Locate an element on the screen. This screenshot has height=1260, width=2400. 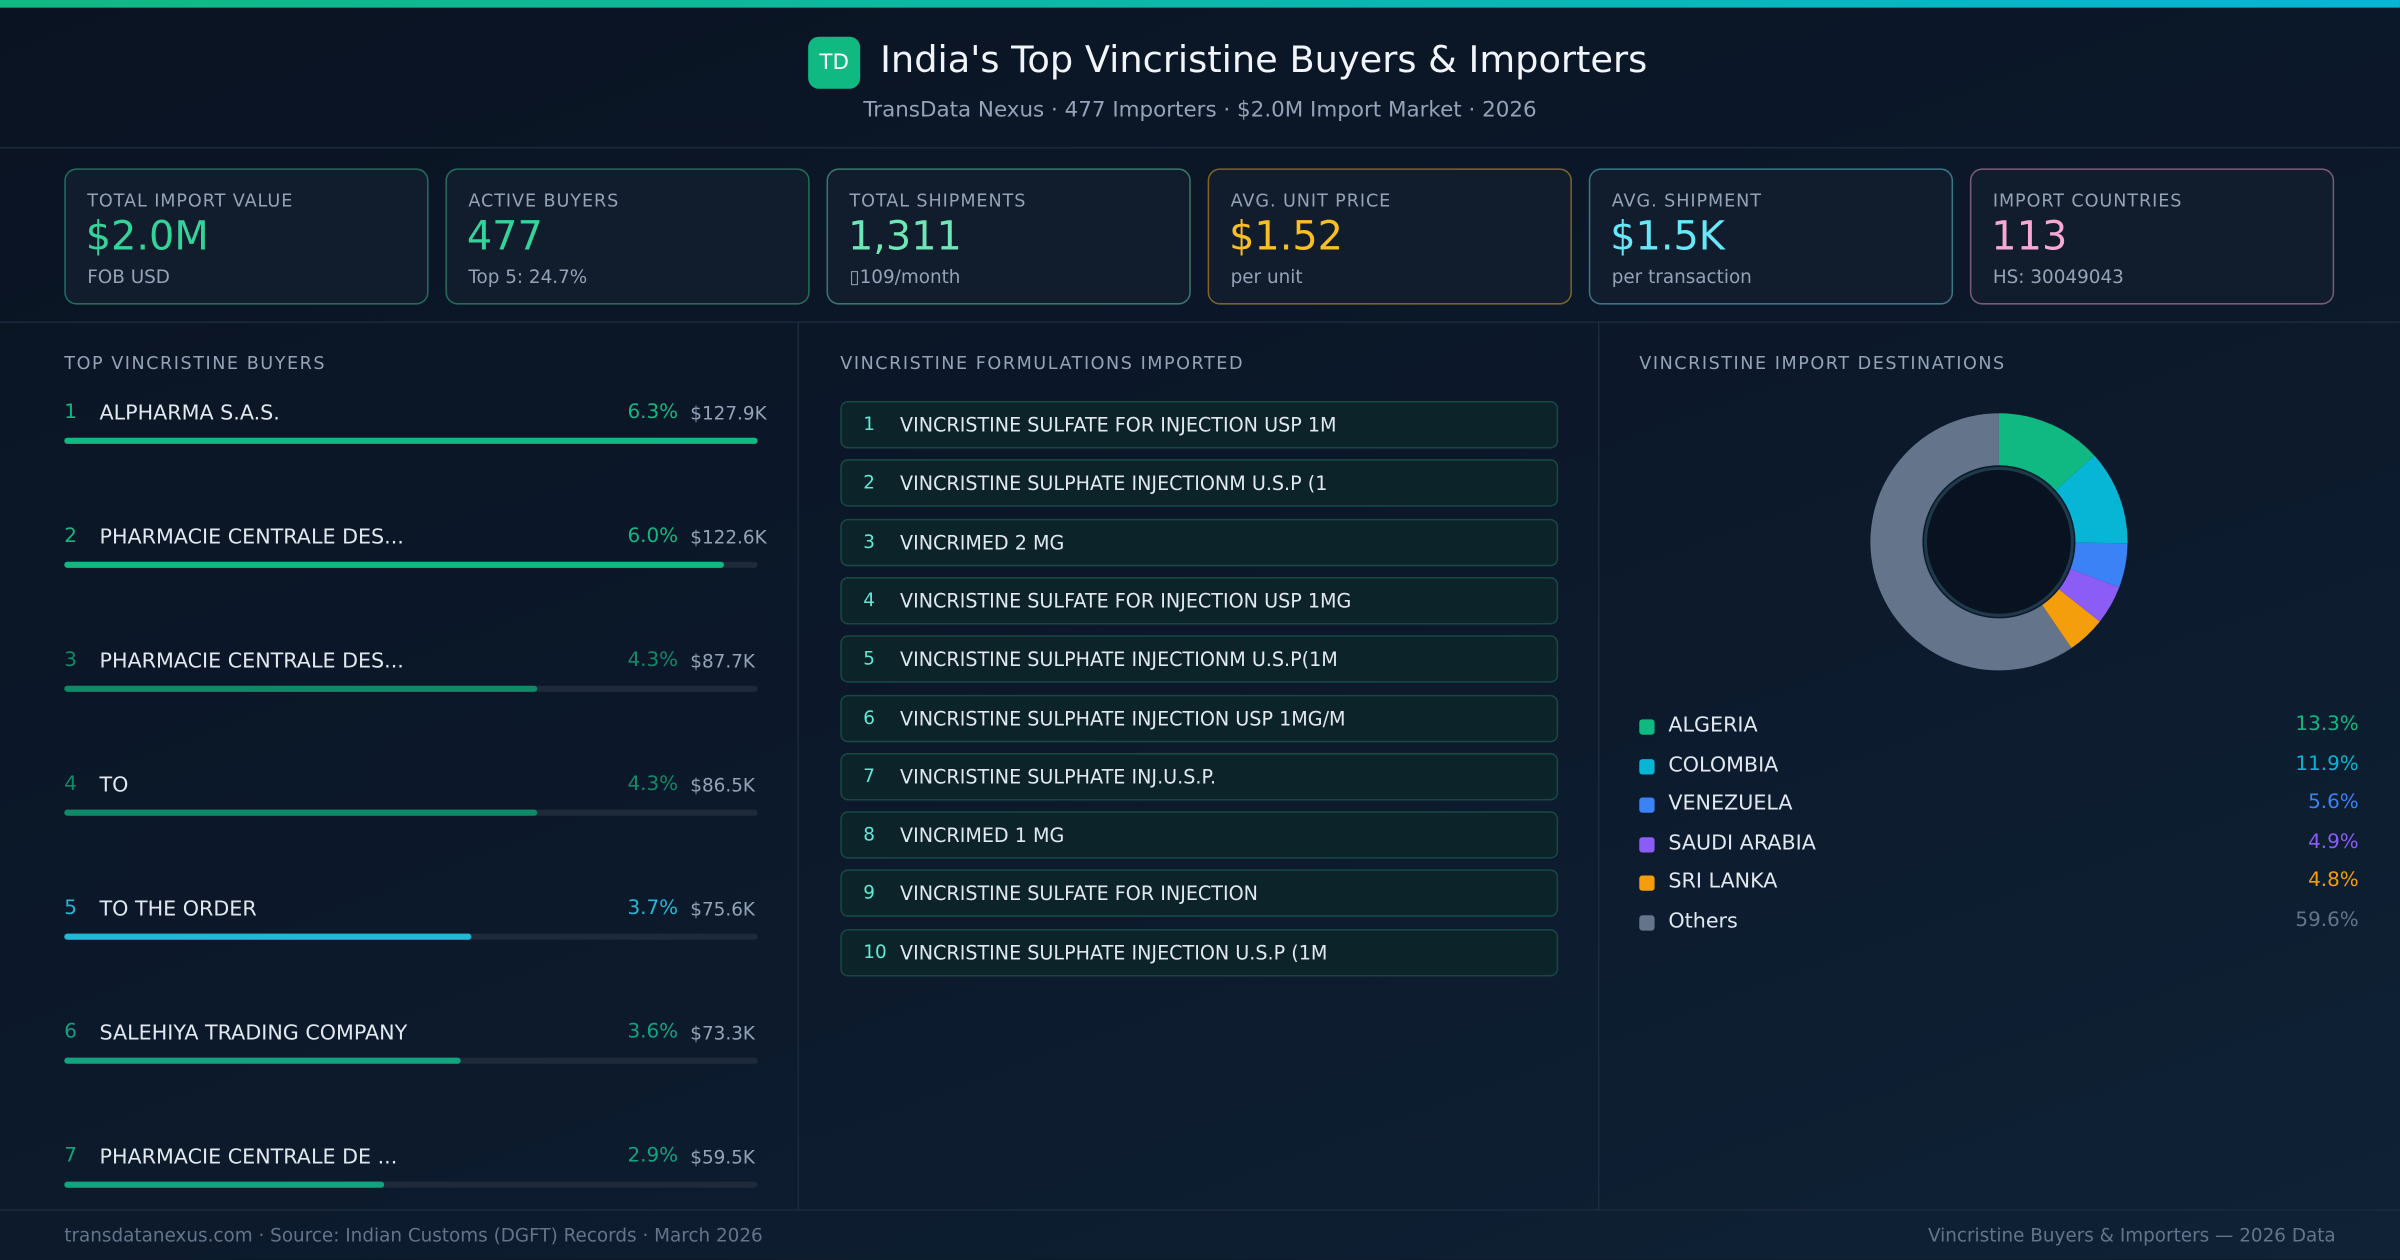
buyer-value: $127.9K is located at coordinates (728, 413).